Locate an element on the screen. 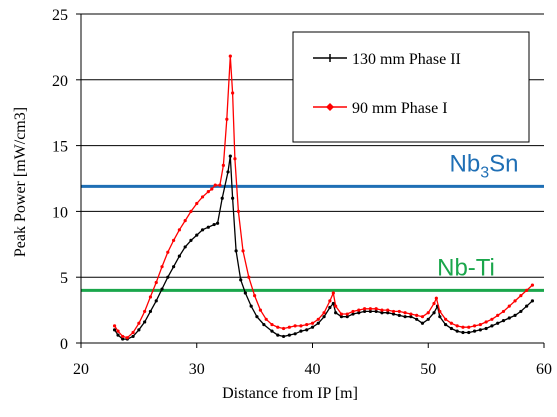 The width and height of the screenshot is (557, 417). x-tick-label-4: 60 is located at coordinates (544, 369).